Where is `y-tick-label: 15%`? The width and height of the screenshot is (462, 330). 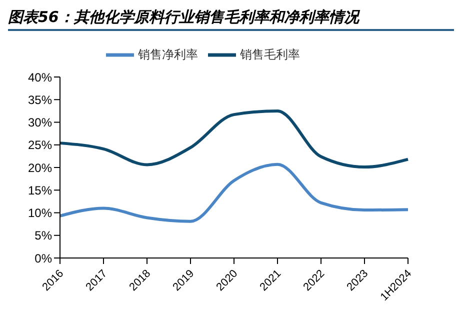
y-tick-label: 15% is located at coordinates (40, 190).